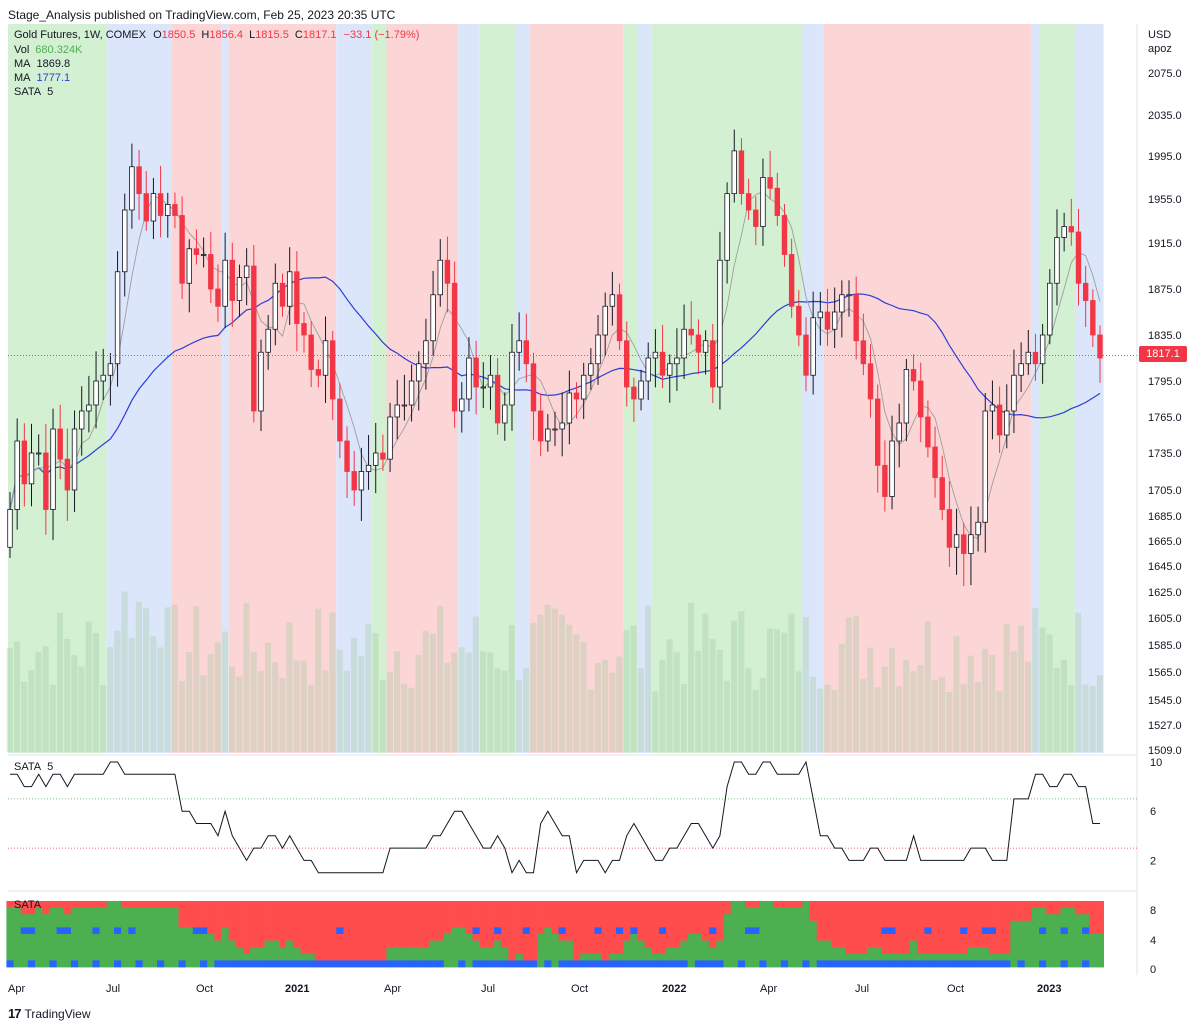 This screenshot has height=1028, width=1200. What do you see at coordinates (113, 989) in the screenshot?
I see `time-tick-label: Jul` at bounding box center [113, 989].